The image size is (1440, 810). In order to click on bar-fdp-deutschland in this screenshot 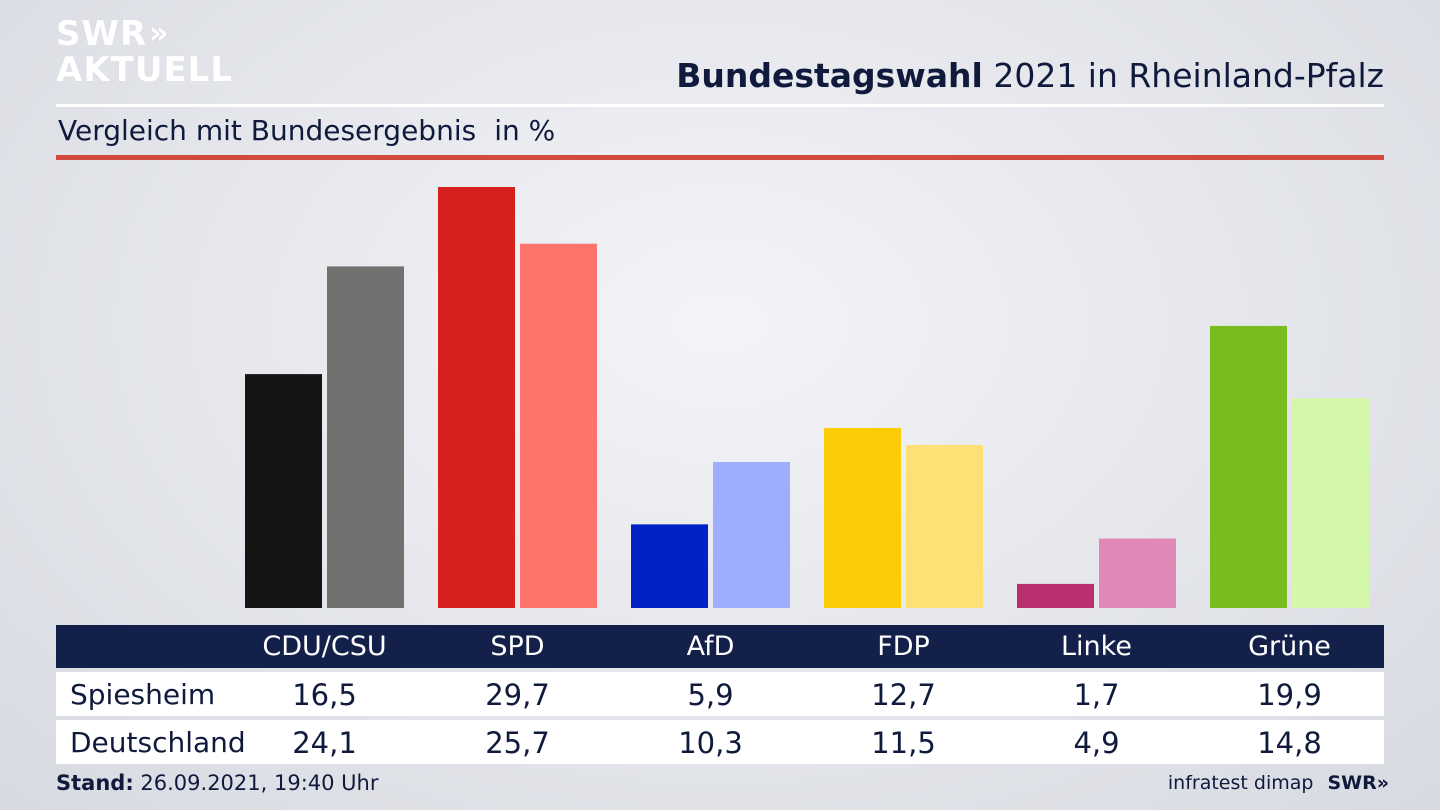, I will do `click(944, 526)`.